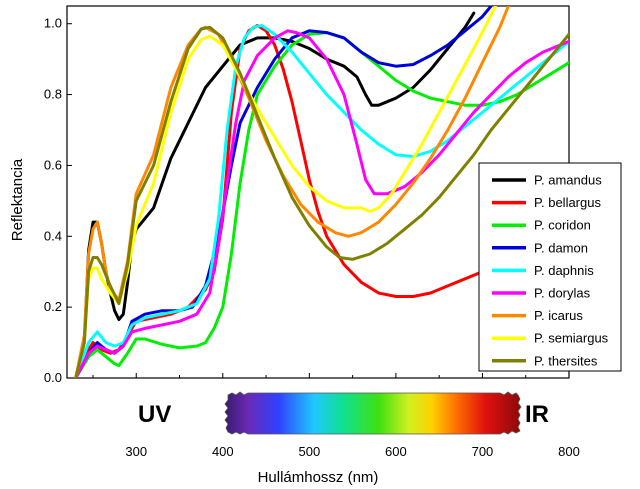 The height and width of the screenshot is (489, 640). What do you see at coordinates (53, 377) in the screenshot?
I see `y-tick-label: 0.0` at bounding box center [53, 377].